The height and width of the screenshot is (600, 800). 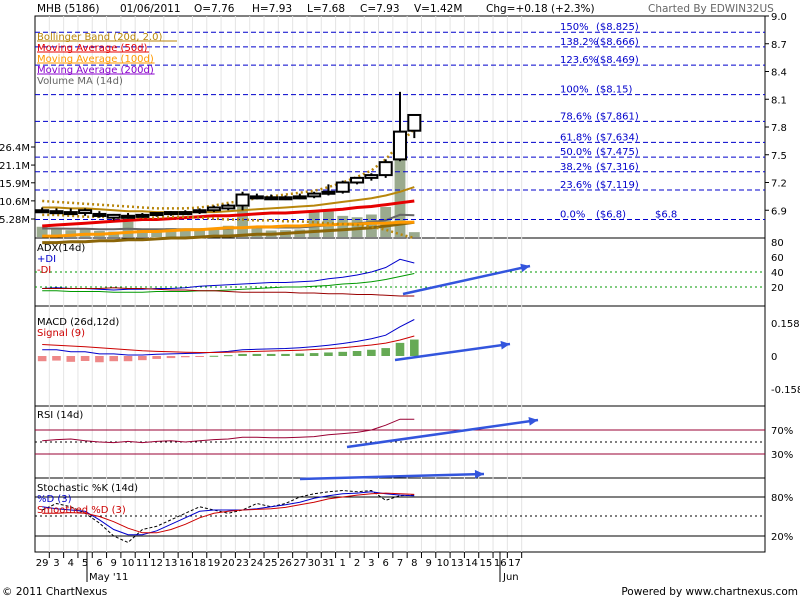 What do you see at coordinates (44, 270) in the screenshot?
I see `adx-legend-entry: -DI` at bounding box center [44, 270].